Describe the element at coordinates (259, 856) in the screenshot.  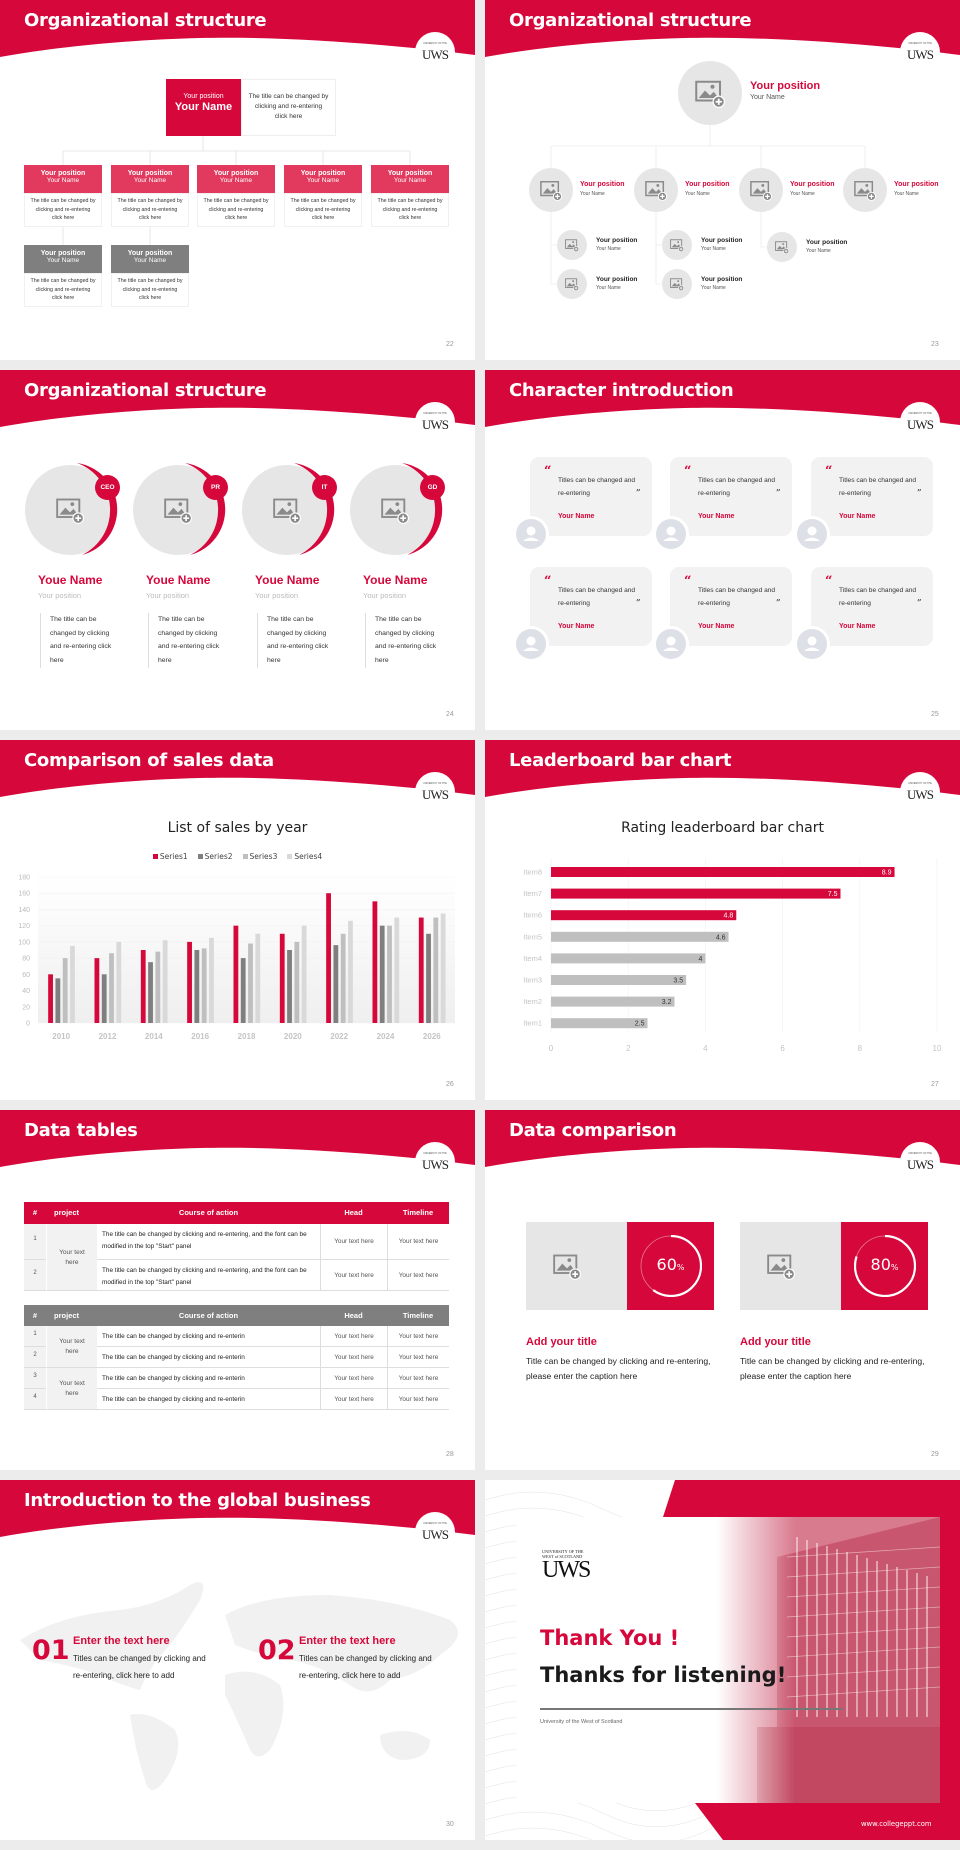
I see `legend-item: Series3` at that location.